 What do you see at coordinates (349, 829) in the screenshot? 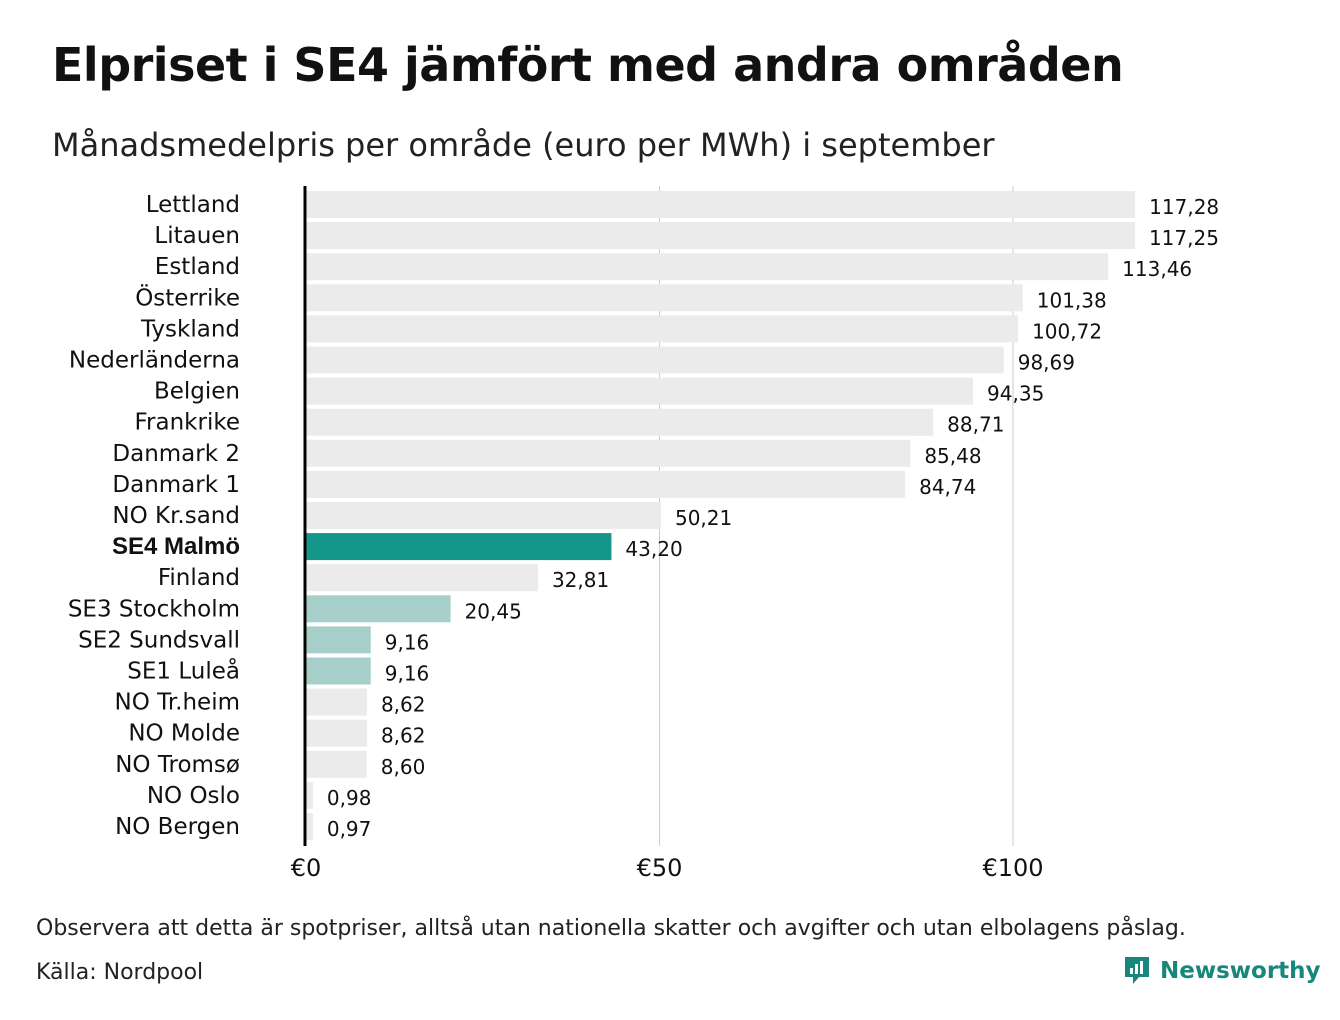
I see `value-label: 0,97` at bounding box center [349, 829].